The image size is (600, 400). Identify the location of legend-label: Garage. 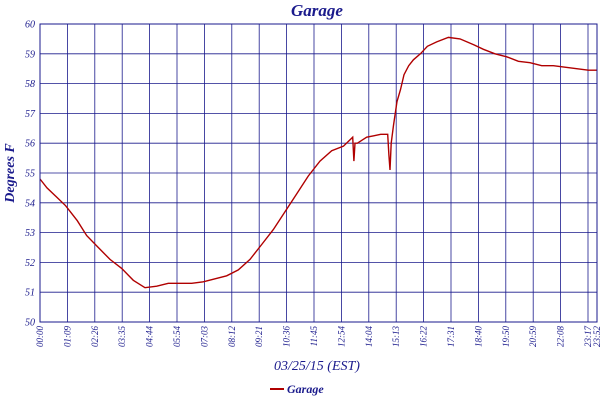
(305, 389).